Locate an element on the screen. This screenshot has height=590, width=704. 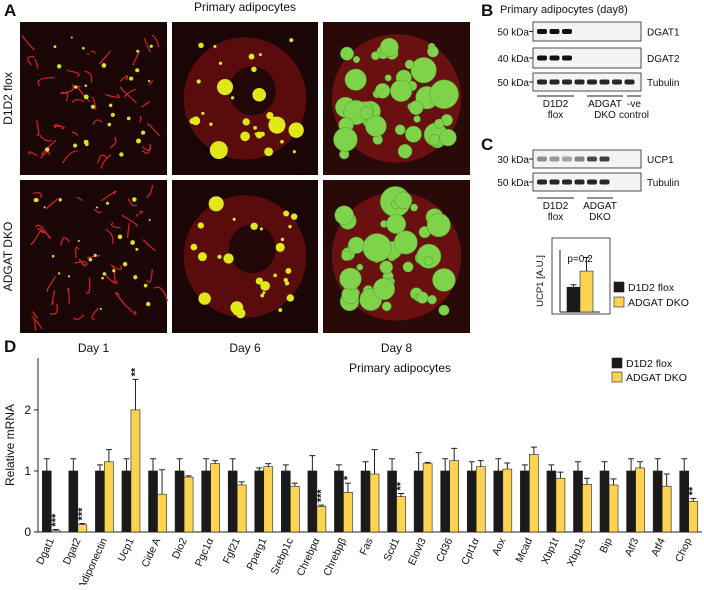
y-axis-label: Relative mRNA is located at coordinates (10, 445).